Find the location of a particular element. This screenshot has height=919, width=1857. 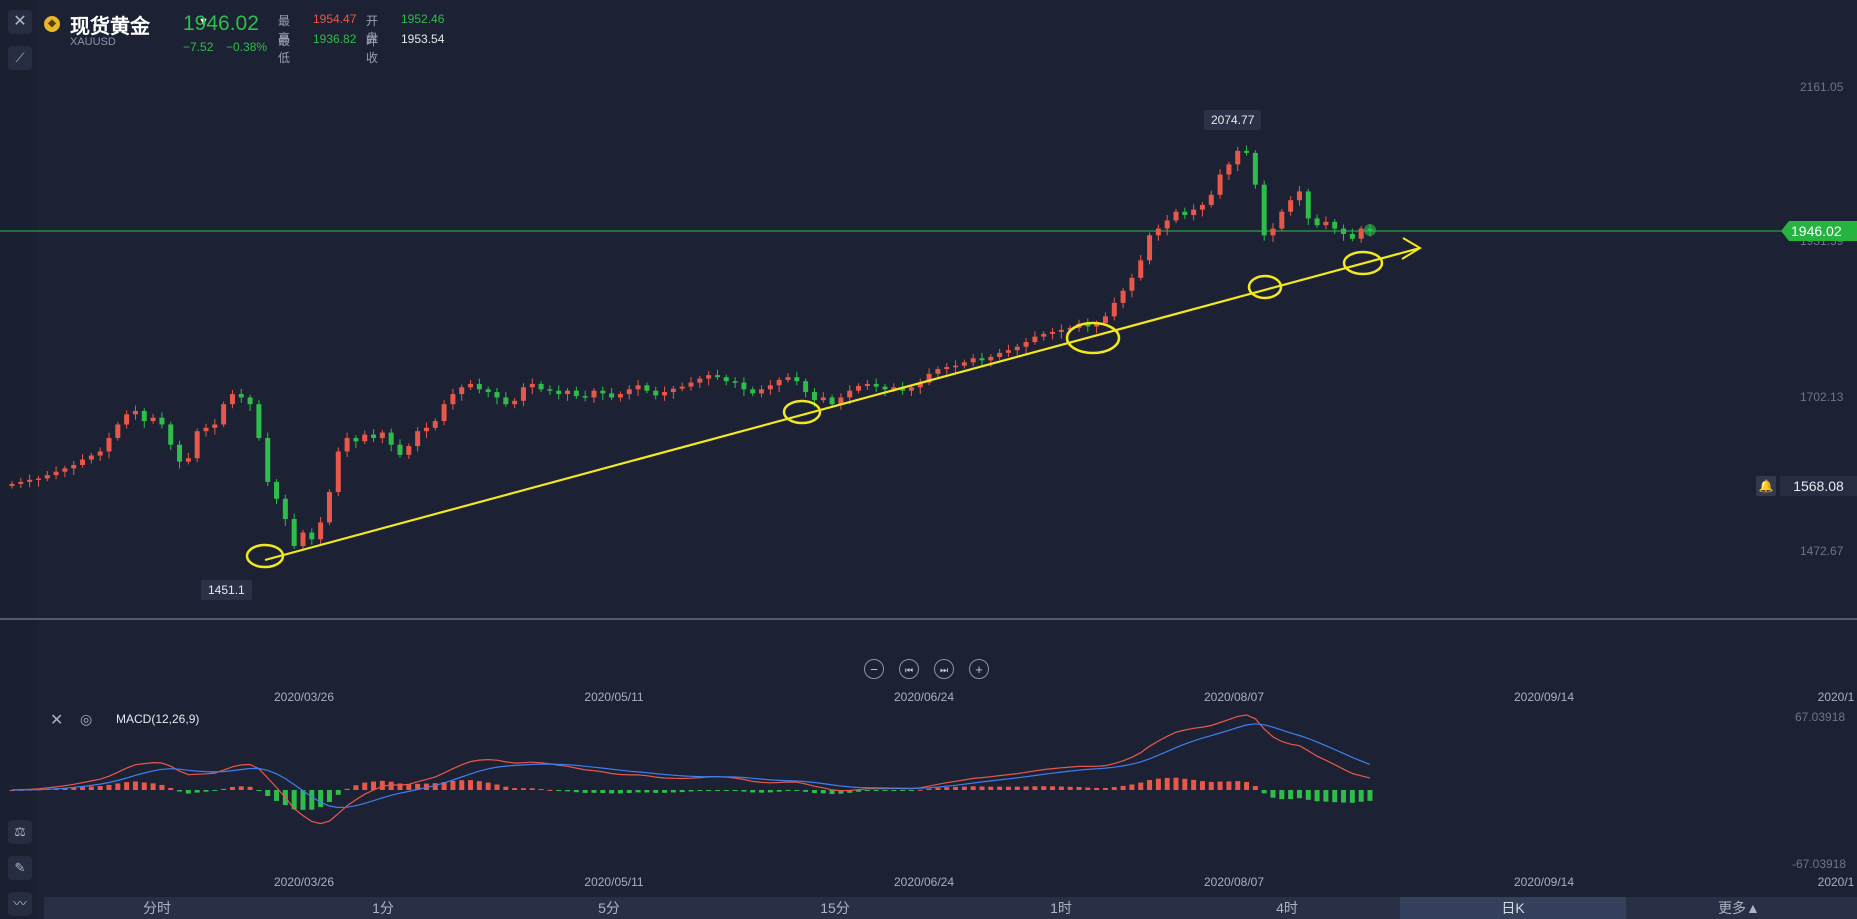

tab-daily: 日K is located at coordinates (1513, 908).